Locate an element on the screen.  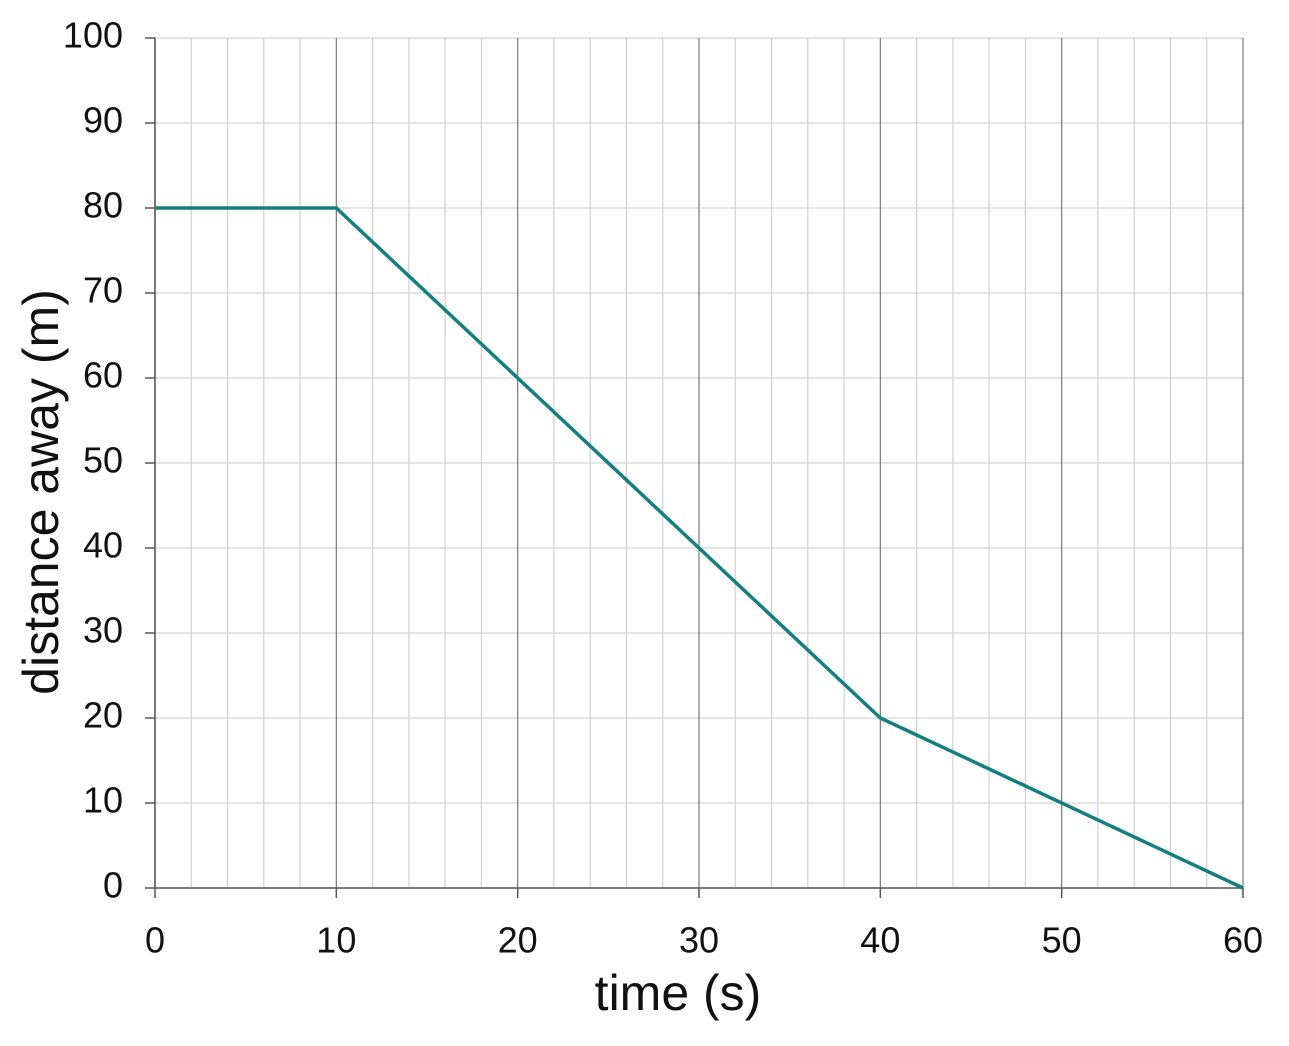
x-tick-label: 10 is located at coordinates (336, 940).